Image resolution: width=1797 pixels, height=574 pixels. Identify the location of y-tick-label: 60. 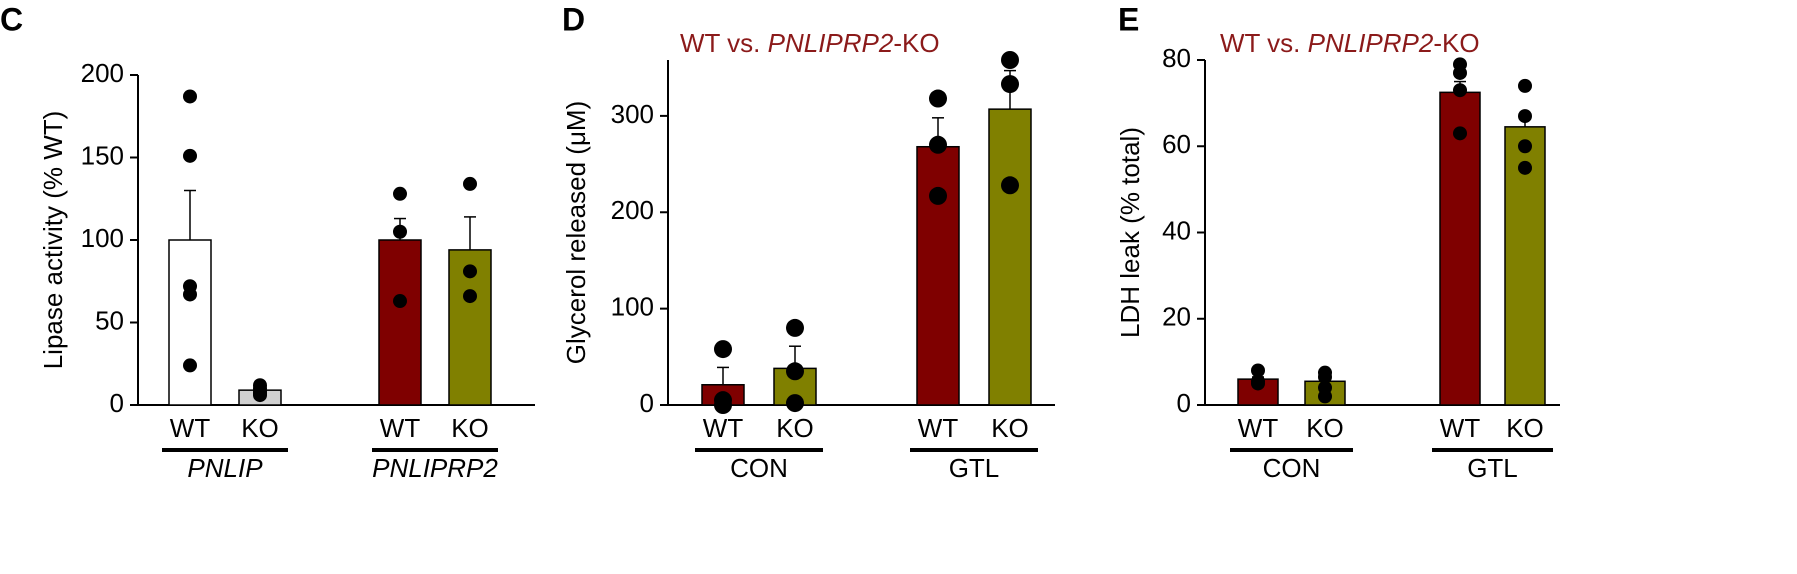
(1176, 144).